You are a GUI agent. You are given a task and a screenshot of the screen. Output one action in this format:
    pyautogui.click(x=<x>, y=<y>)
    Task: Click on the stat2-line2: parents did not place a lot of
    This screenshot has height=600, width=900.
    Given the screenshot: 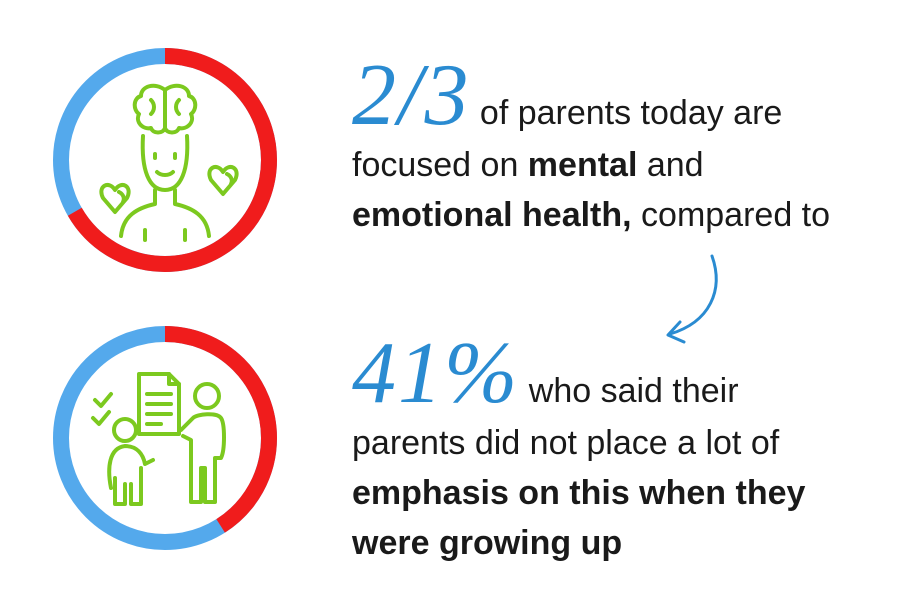 What is the action you would take?
    pyautogui.click(x=566, y=443)
    